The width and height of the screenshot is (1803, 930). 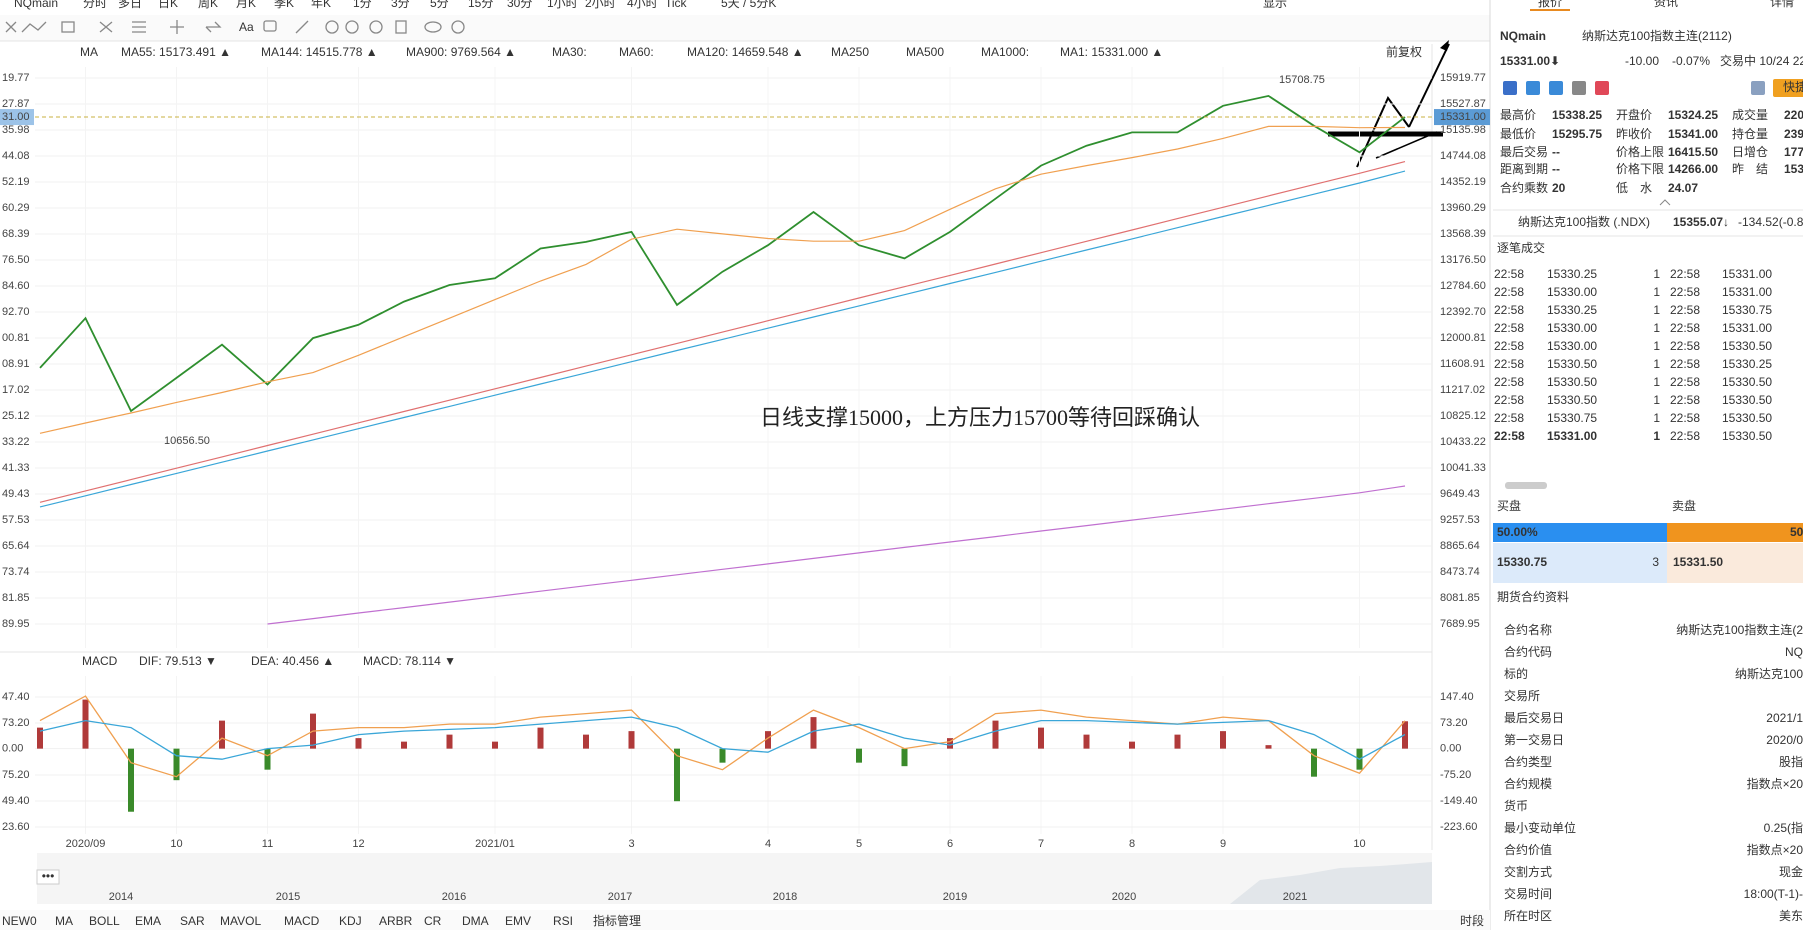 What do you see at coordinates (192, 921) in the screenshot?
I see `indicator-tab: SAR` at bounding box center [192, 921].